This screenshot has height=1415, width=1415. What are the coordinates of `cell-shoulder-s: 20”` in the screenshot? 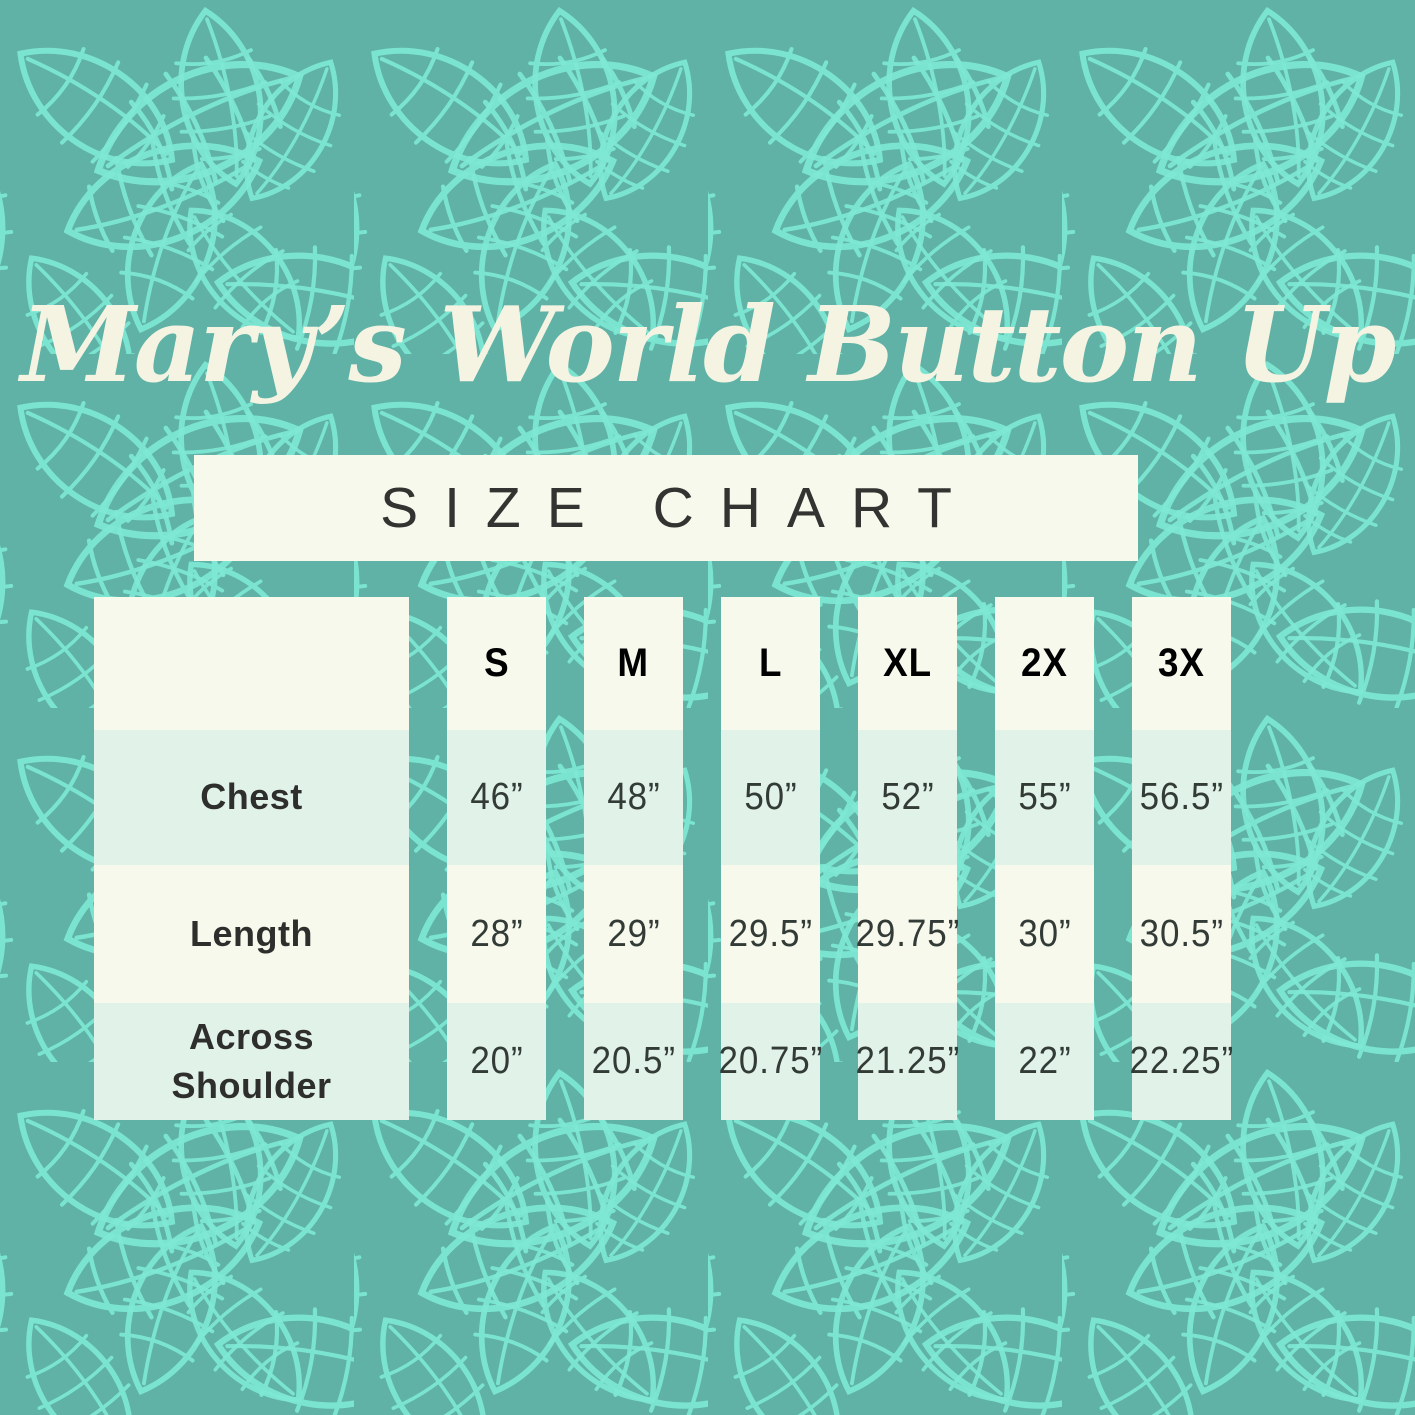 It's located at (496, 1061).